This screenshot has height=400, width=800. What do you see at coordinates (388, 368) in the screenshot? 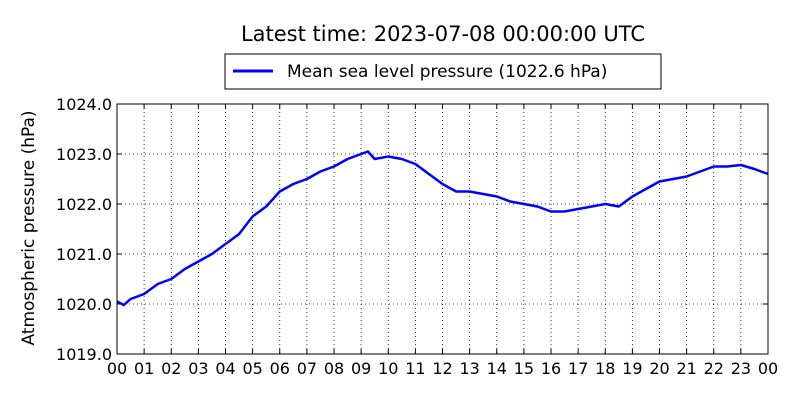
I see `x-tick-label: 10` at bounding box center [388, 368].